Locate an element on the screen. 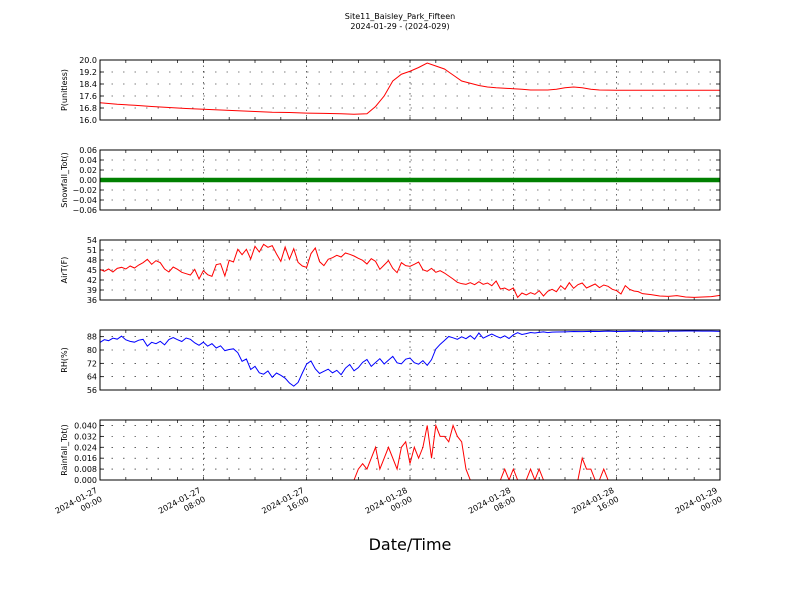 This screenshot has height=600, width=800. y-tick-label: 72 is located at coordinates (92, 363).